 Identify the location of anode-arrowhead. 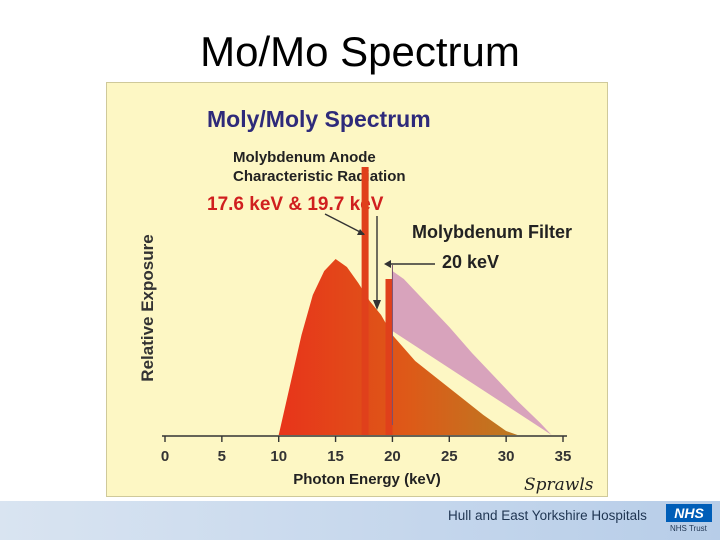
(361, 232).